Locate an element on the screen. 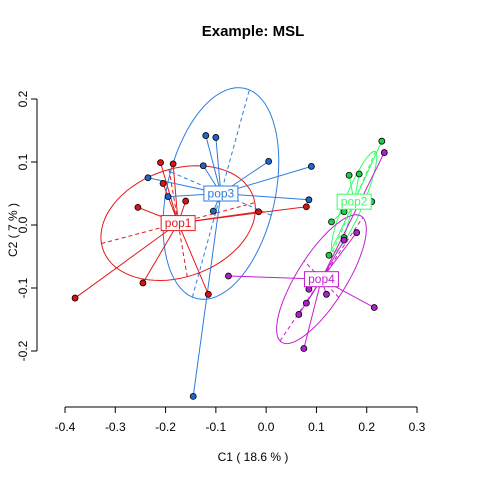 Image resolution: width=480 pixels, height=480 pixels. pop4-ellipse is located at coordinates (321, 279).